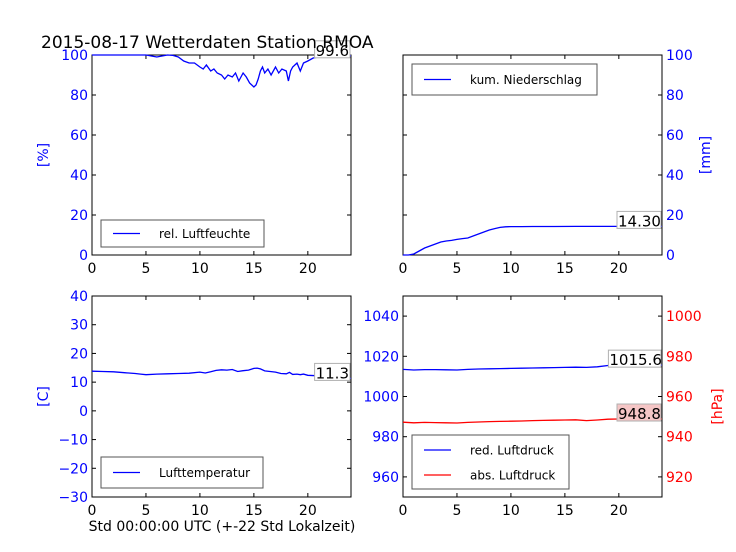 The image size is (736, 552). What do you see at coordinates (204, 473) in the screenshot?
I see `legend-label: Lufttemperatur` at bounding box center [204, 473].